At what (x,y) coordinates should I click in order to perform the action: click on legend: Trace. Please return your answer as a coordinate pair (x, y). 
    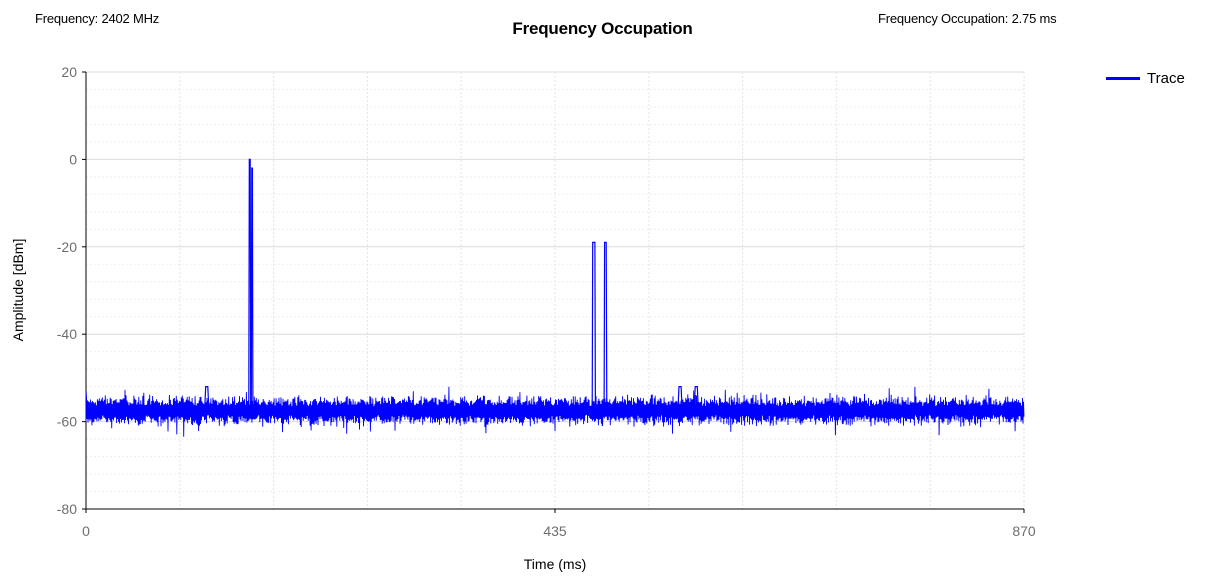
    Looking at the image, I should click on (1145, 78).